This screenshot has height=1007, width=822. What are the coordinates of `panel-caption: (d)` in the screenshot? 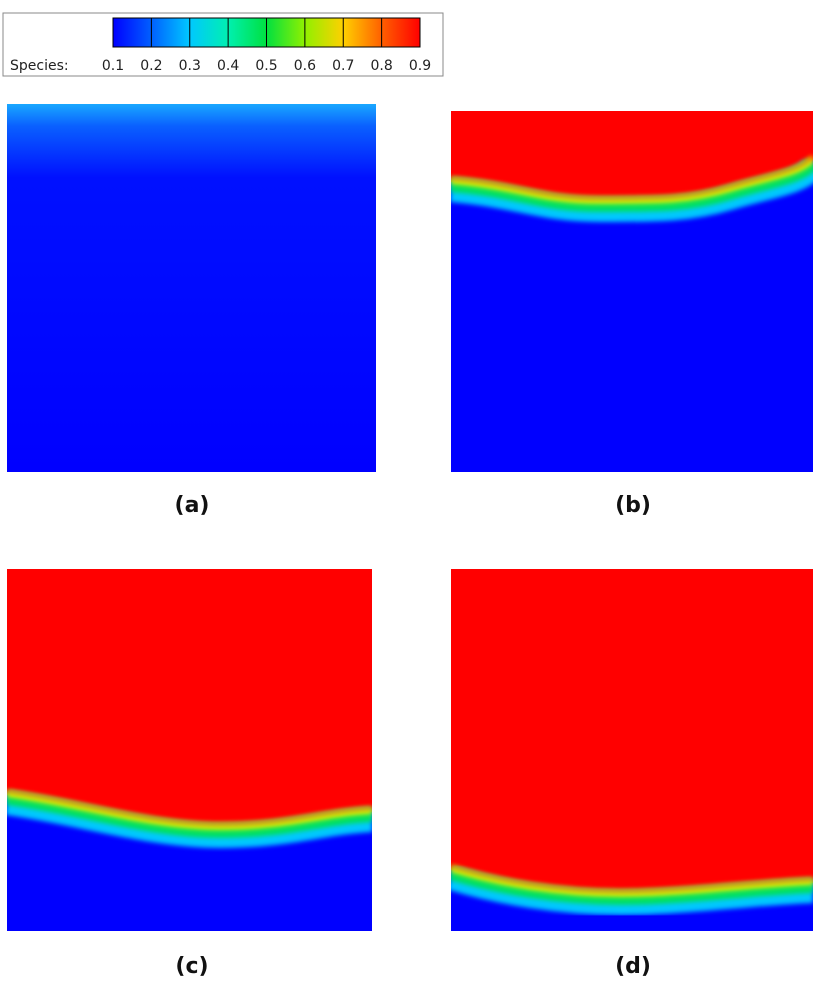 It's located at (633, 966).